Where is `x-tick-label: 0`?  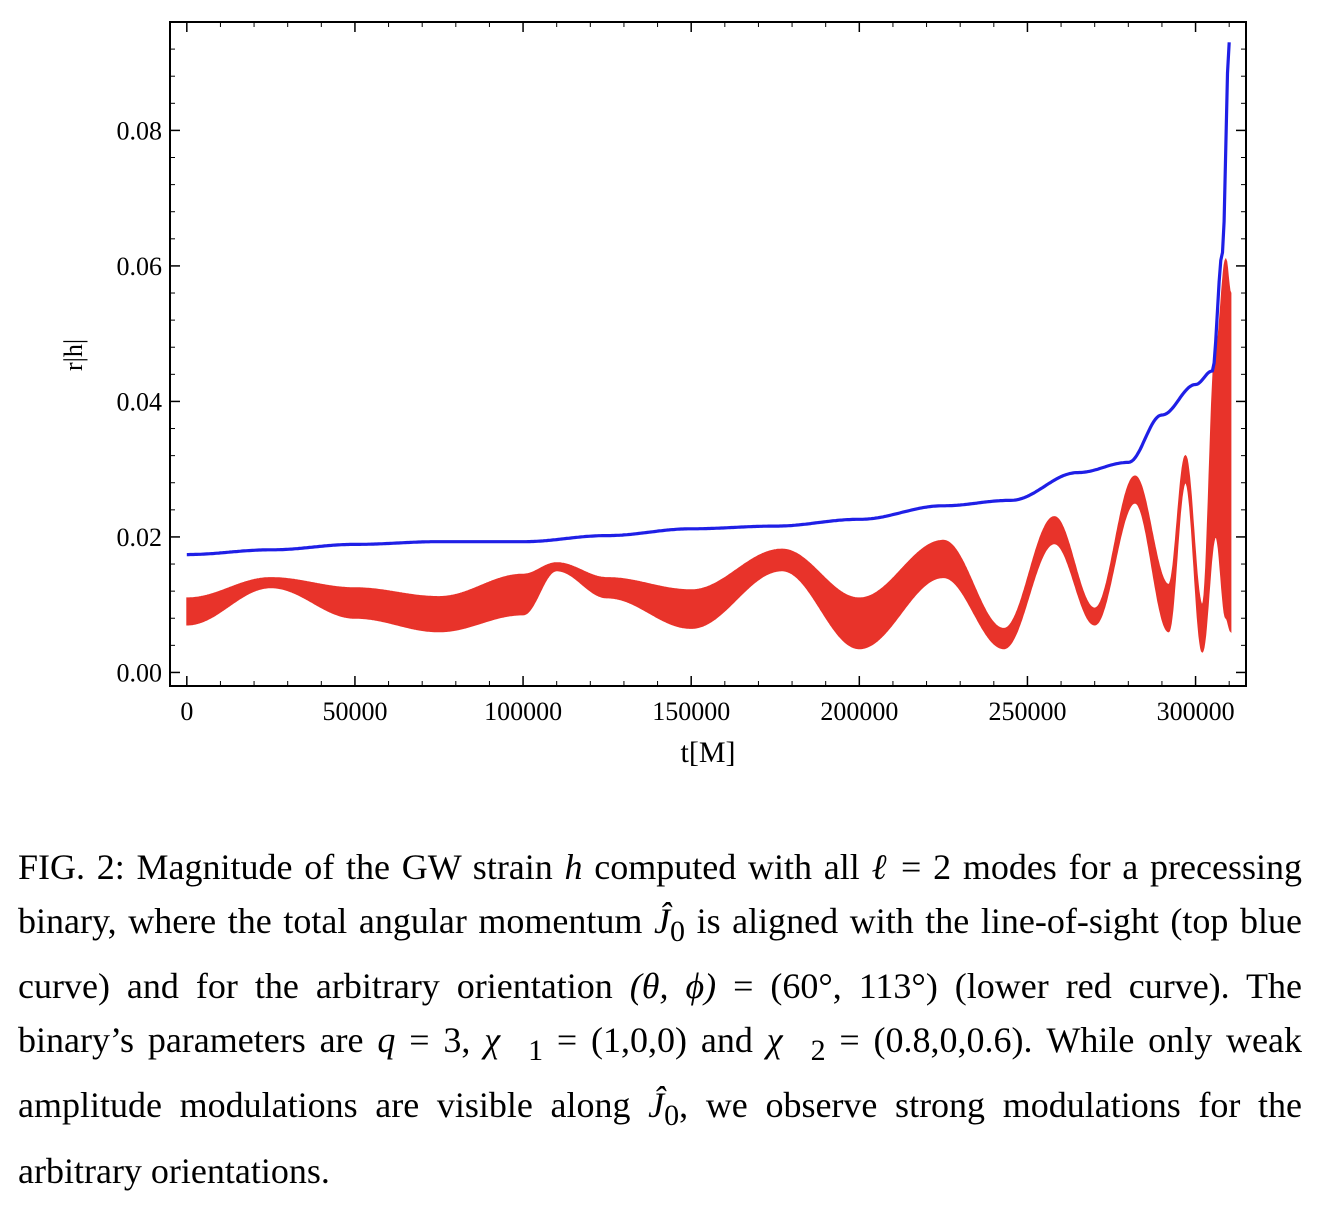 x-tick-label: 0 is located at coordinates (186, 711).